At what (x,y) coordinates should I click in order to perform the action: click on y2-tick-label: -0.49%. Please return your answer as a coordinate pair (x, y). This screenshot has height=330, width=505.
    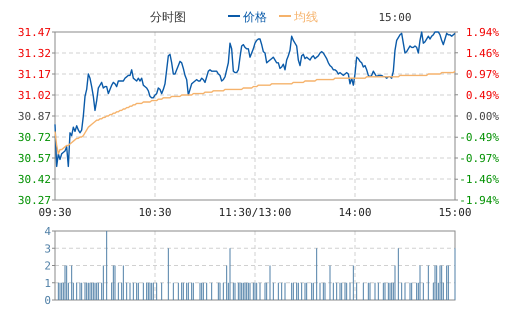
    Looking at the image, I should click on (479, 137).